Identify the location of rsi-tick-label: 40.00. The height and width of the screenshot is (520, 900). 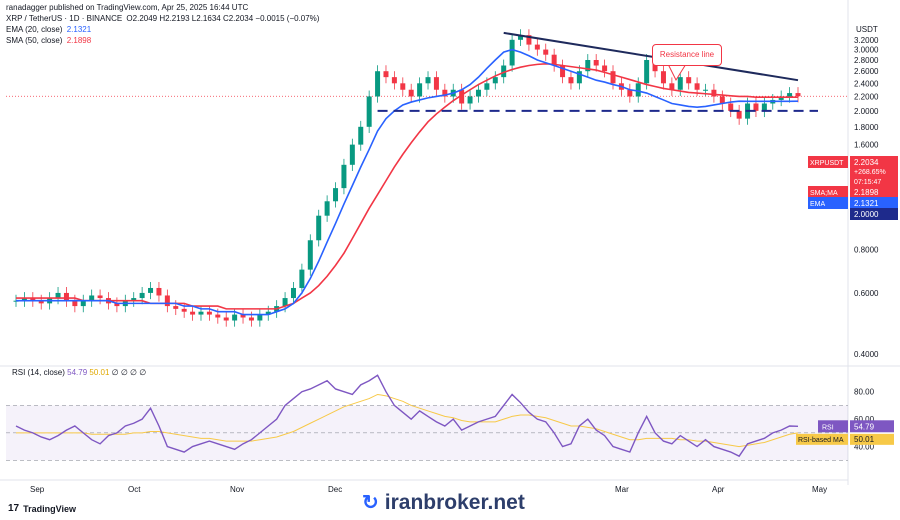
(864, 447).